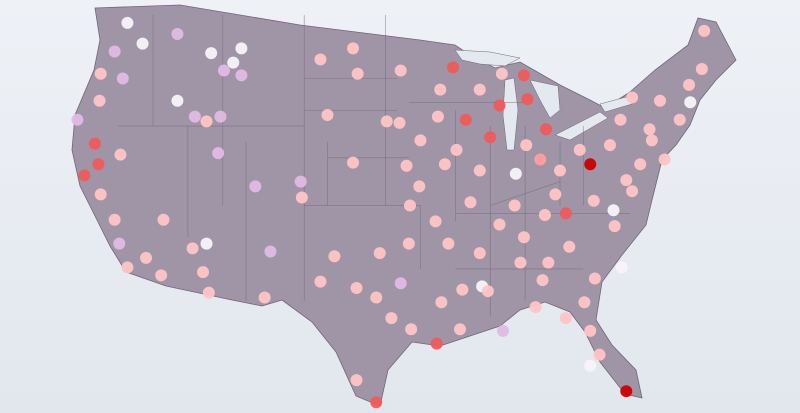  Describe the element at coordinates (525, 193) in the screenshot. I see `state-border-line` at that location.